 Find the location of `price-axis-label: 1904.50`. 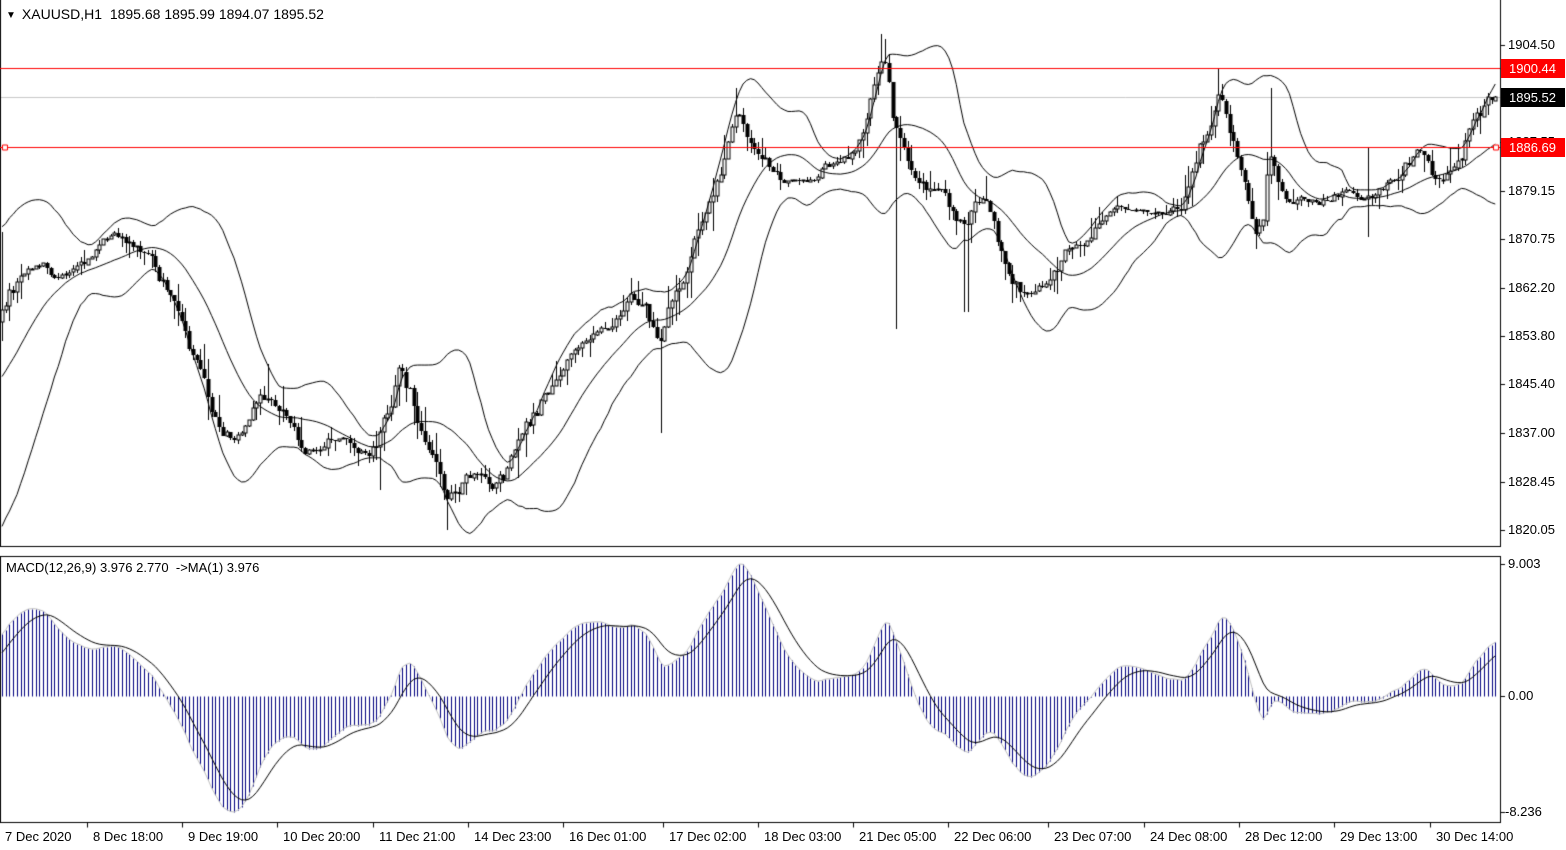

price-axis-label: 1904.50 is located at coordinates (1531, 44).